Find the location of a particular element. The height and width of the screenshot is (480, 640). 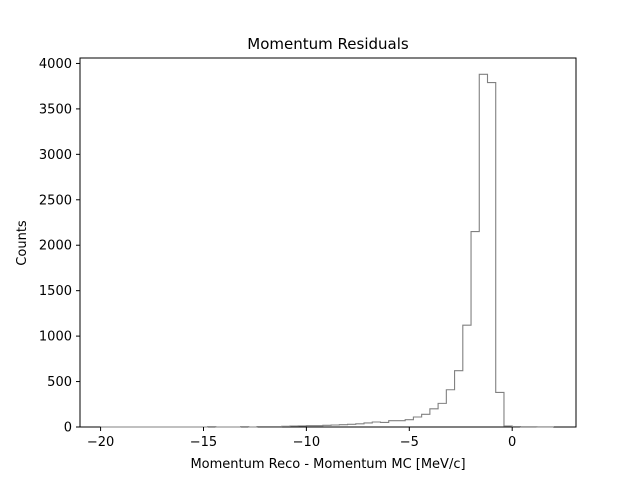

x-tick-label: 0 is located at coordinates (512, 442).